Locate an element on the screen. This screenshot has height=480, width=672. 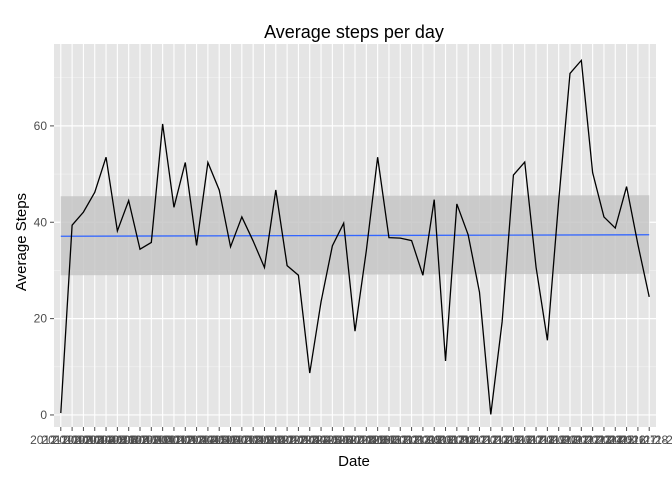
x-tick-label: 2012-11-02 is located at coordinates (389, 440).